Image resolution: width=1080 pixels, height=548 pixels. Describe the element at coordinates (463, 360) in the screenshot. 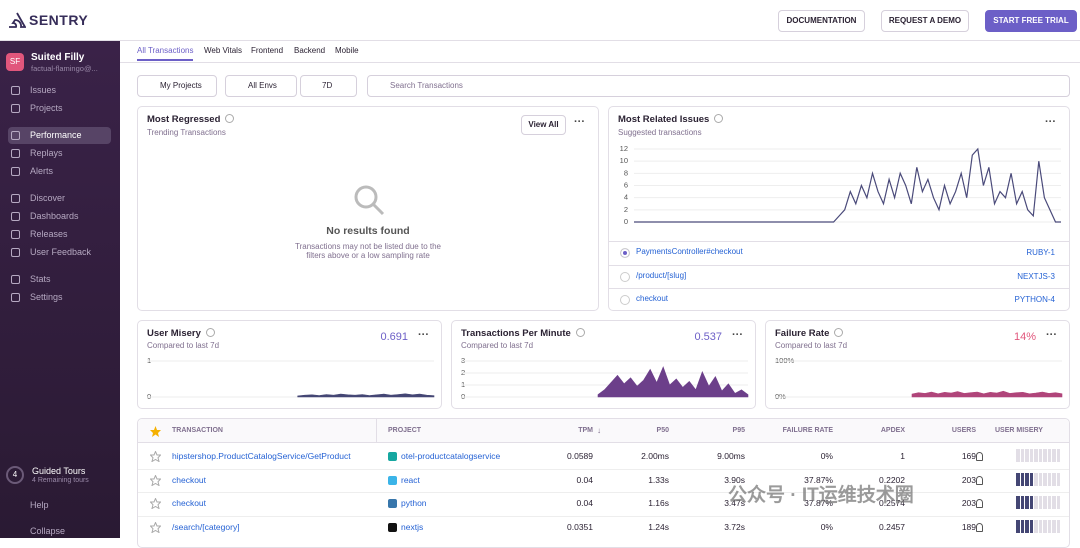

I see `y-tick-label: 3` at that location.